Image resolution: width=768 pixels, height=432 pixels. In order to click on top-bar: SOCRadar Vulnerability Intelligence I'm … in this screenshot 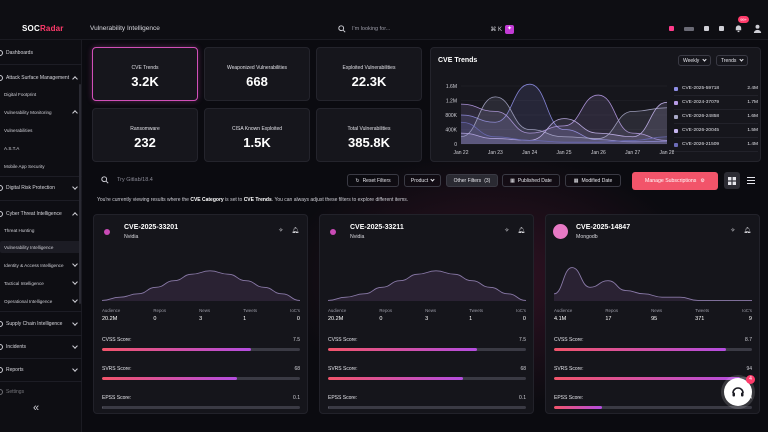, I will do `click(384, 20)`.